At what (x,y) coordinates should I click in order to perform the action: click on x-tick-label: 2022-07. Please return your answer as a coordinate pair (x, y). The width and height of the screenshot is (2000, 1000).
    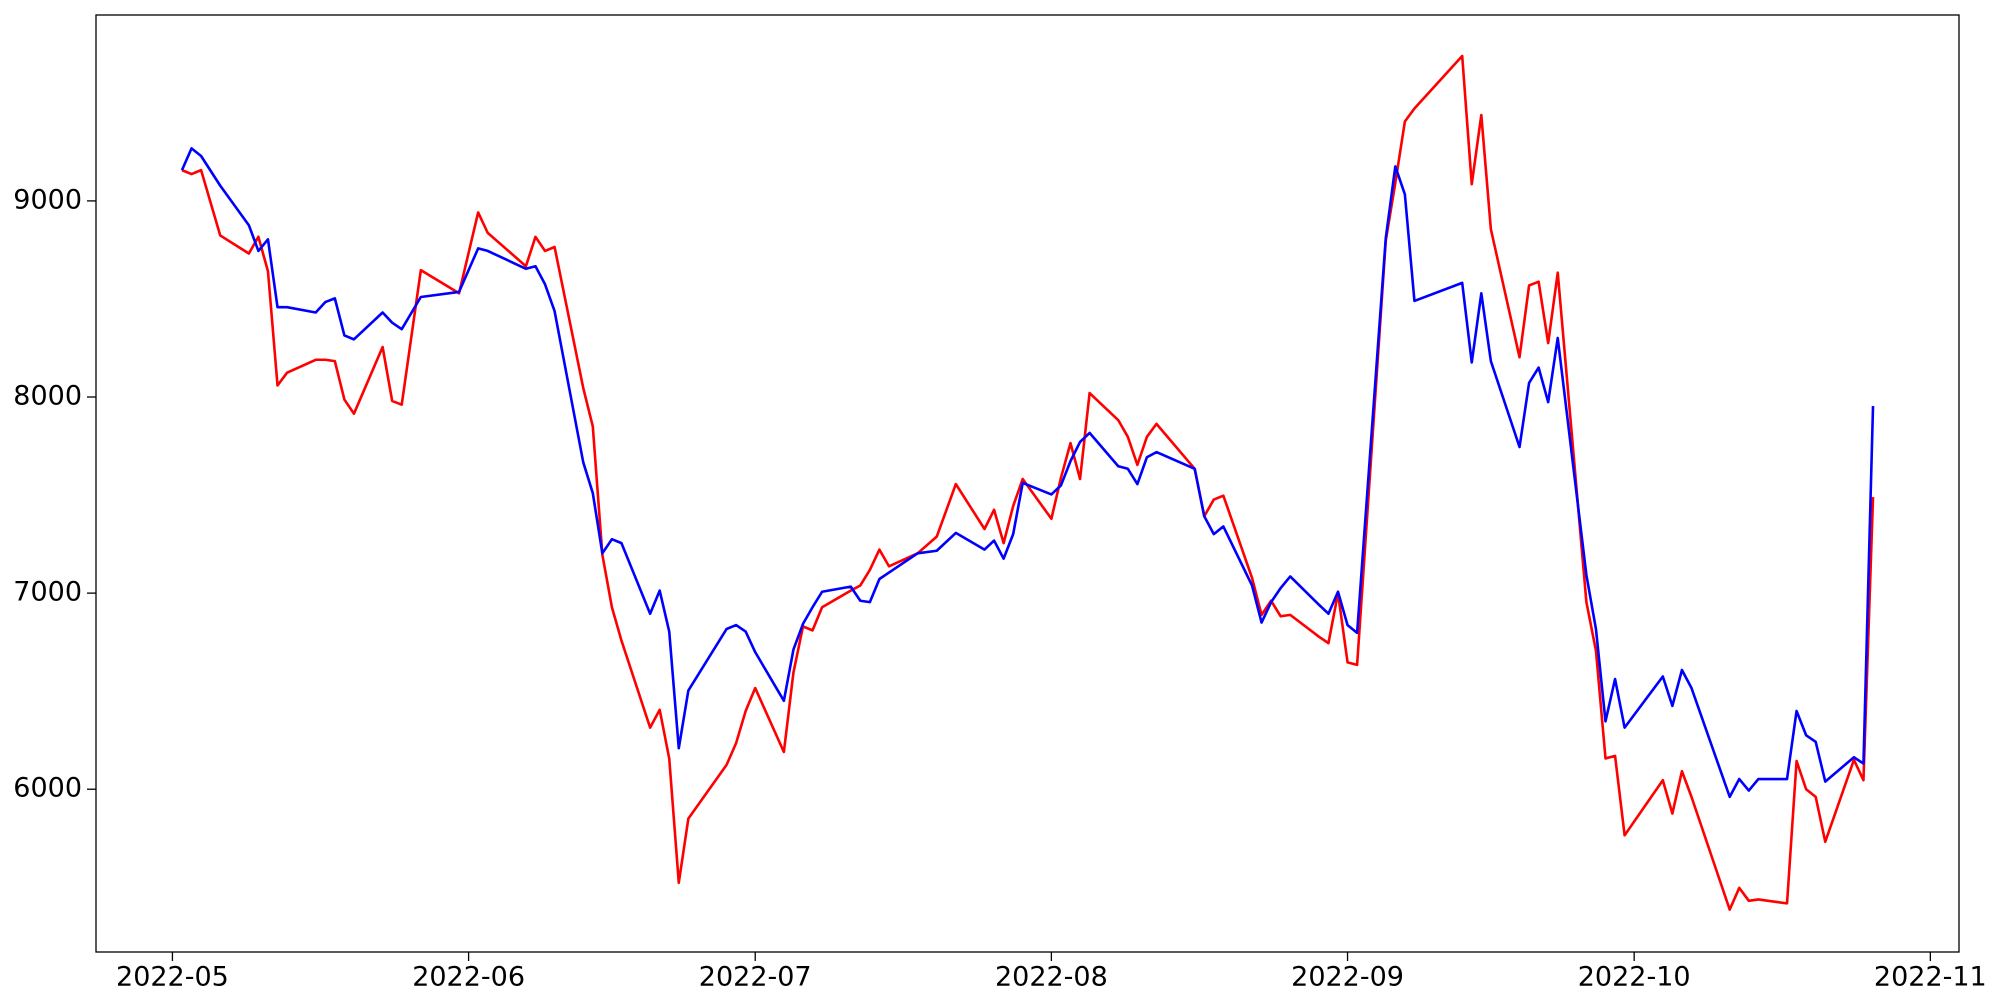
    Looking at the image, I should click on (755, 977).